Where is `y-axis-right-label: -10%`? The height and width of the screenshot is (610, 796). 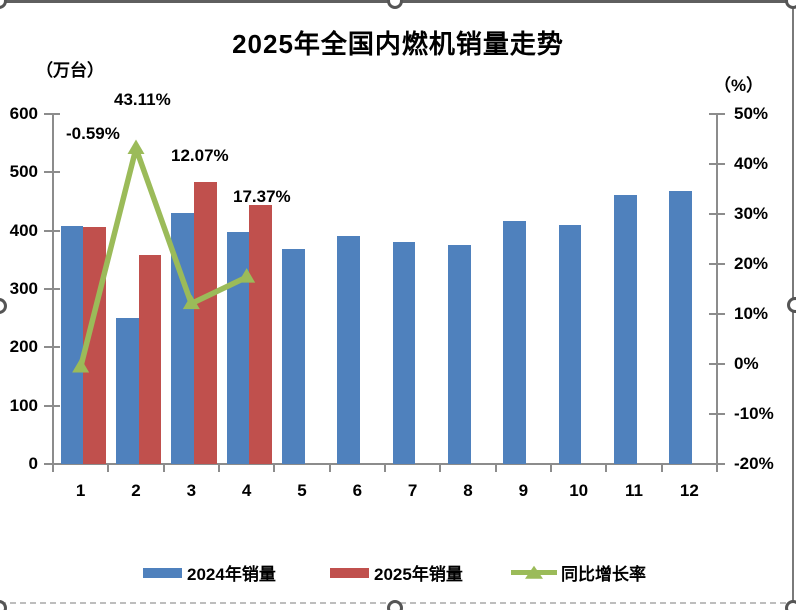 y-axis-right-label: -10% is located at coordinates (754, 413).